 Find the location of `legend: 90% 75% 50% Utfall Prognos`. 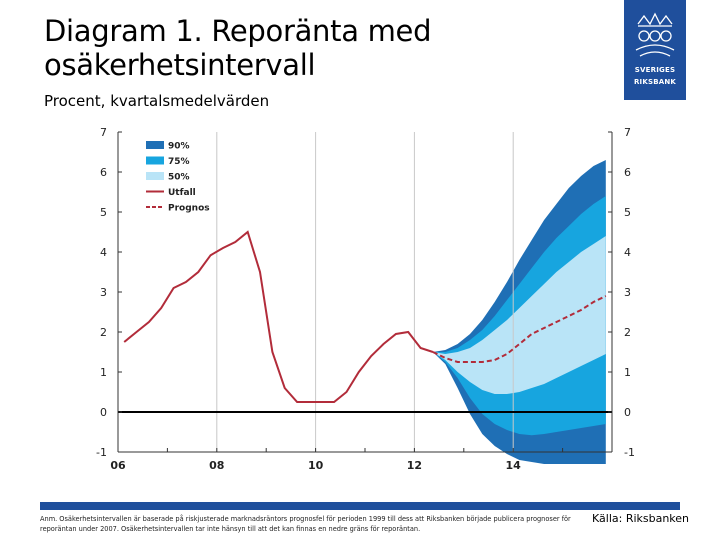

legend: 90% 75% 50% Utfall Prognos is located at coordinates (178, 177).